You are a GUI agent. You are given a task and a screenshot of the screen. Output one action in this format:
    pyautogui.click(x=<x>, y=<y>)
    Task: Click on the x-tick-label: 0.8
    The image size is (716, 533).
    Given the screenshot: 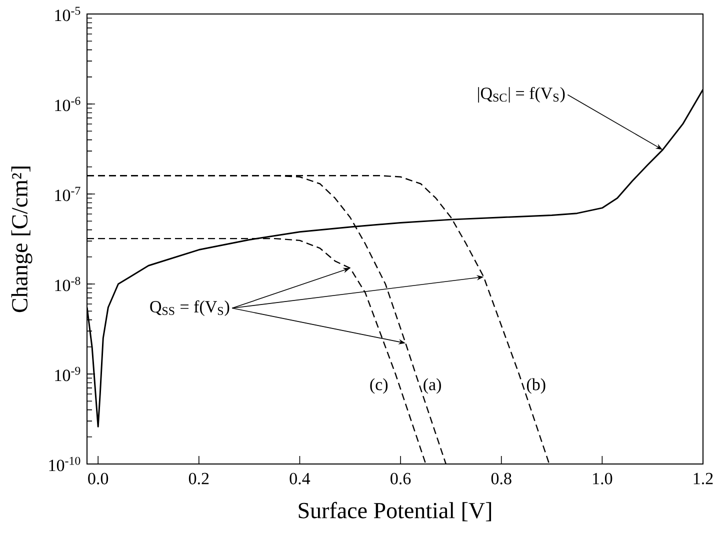 What is the action you would take?
    pyautogui.click(x=501, y=478)
    